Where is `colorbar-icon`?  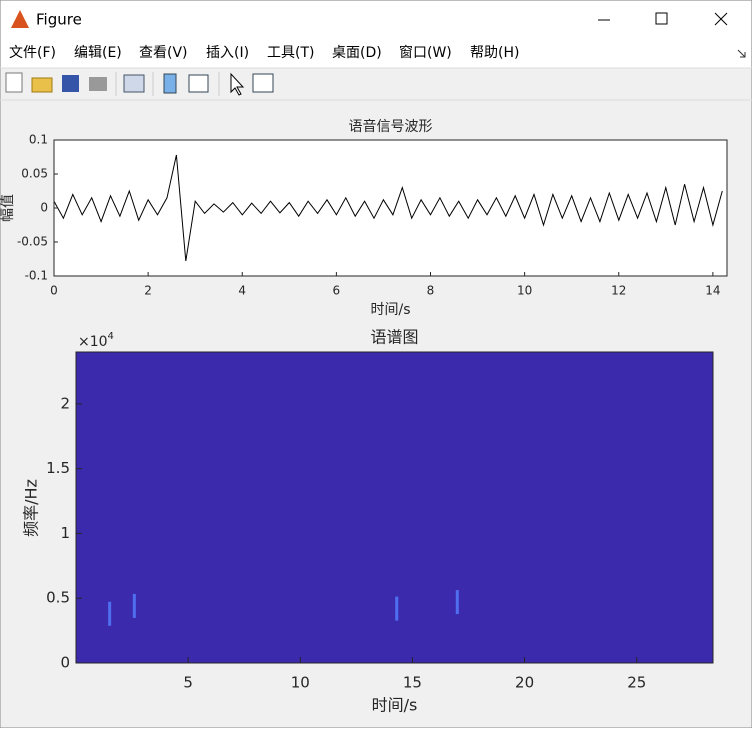
colorbar-icon is located at coordinates (170, 83).